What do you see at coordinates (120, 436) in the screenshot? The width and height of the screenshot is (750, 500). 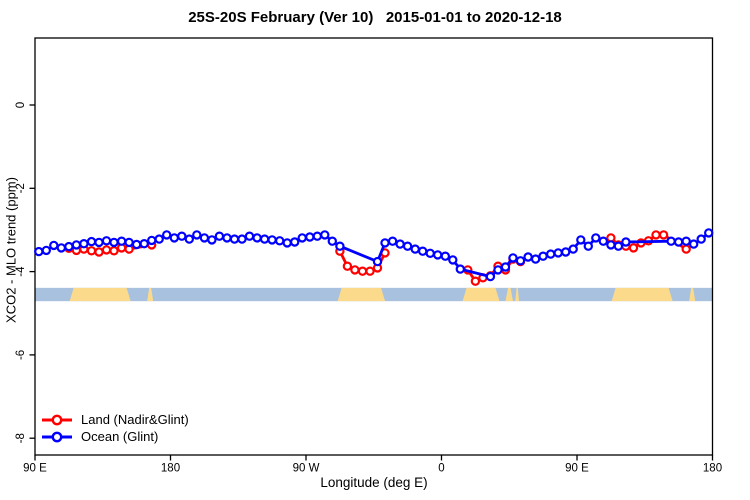 I see `legend-label-ocean: Ocean (Glint)` at bounding box center [120, 436].